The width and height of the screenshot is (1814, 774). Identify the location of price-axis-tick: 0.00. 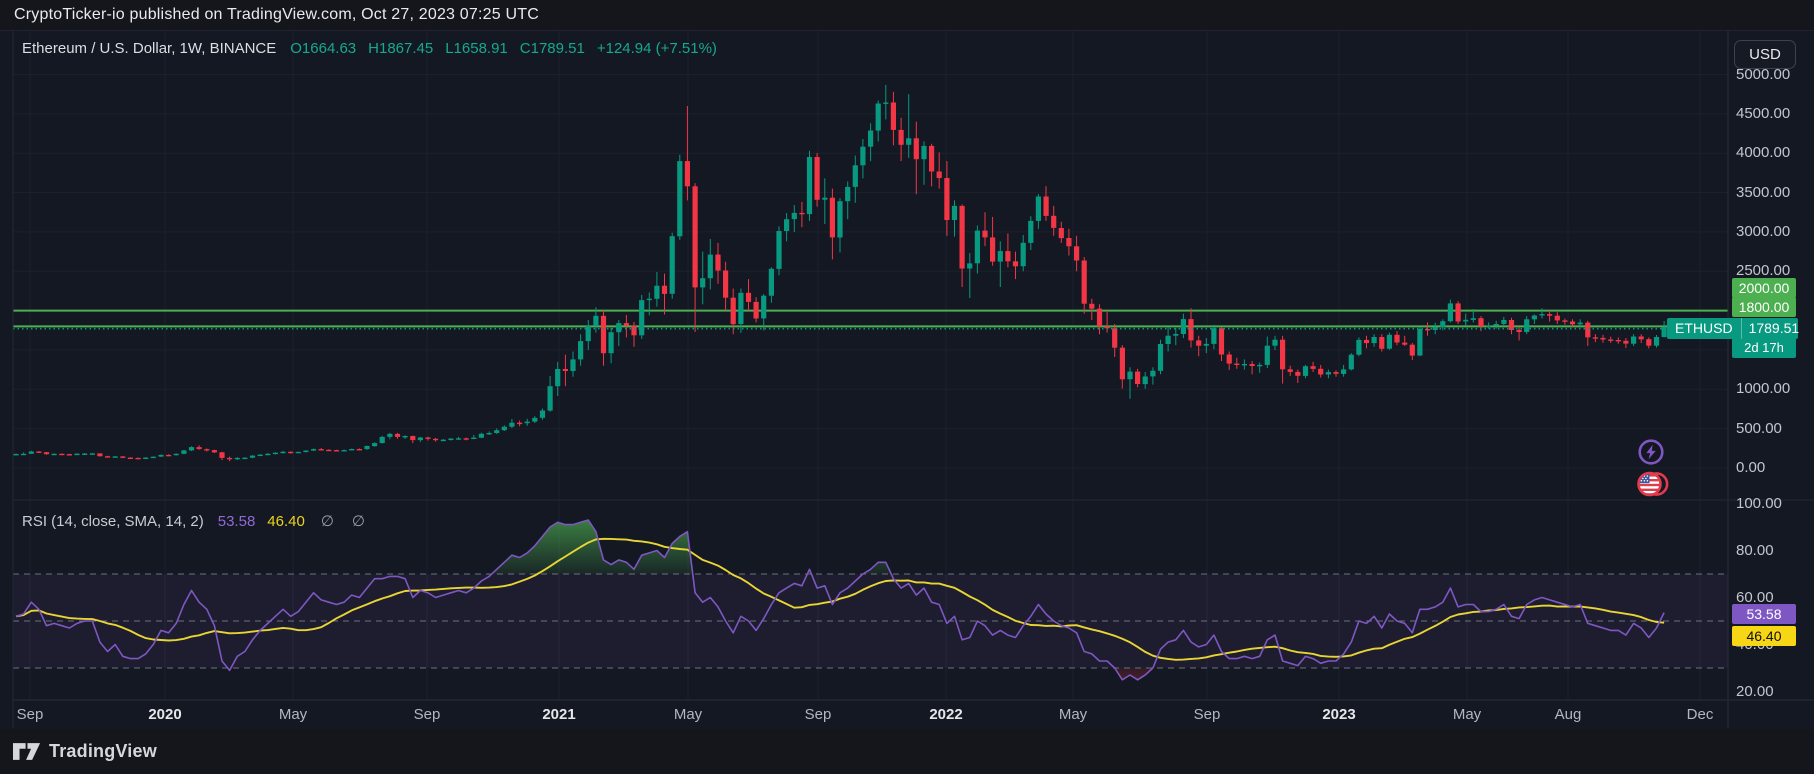
(1751, 467).